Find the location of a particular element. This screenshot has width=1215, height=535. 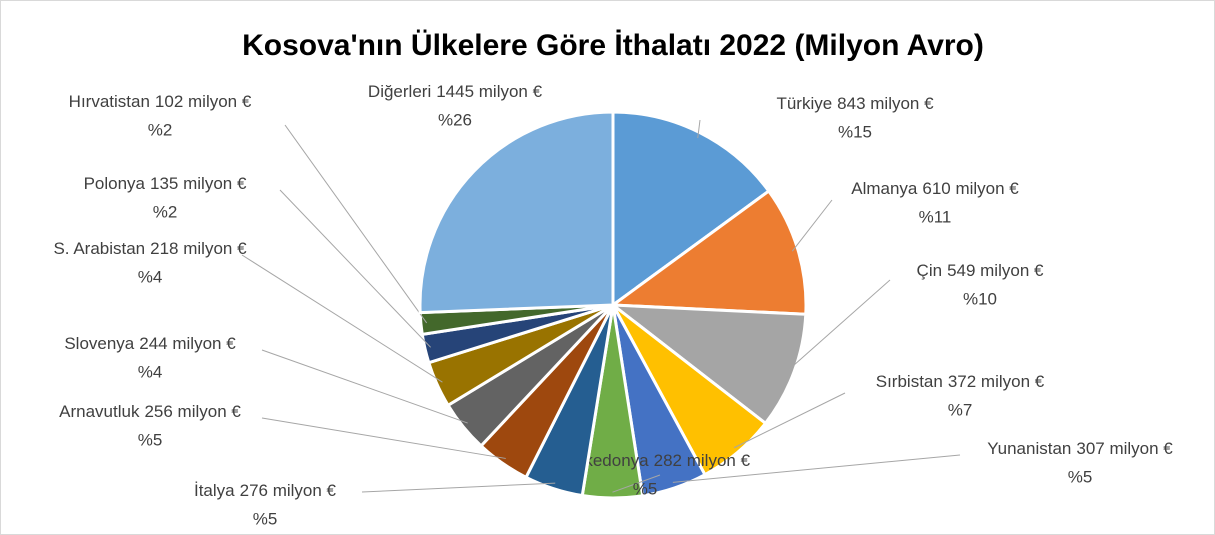

label-category: Slovenya is located at coordinates (99, 343).